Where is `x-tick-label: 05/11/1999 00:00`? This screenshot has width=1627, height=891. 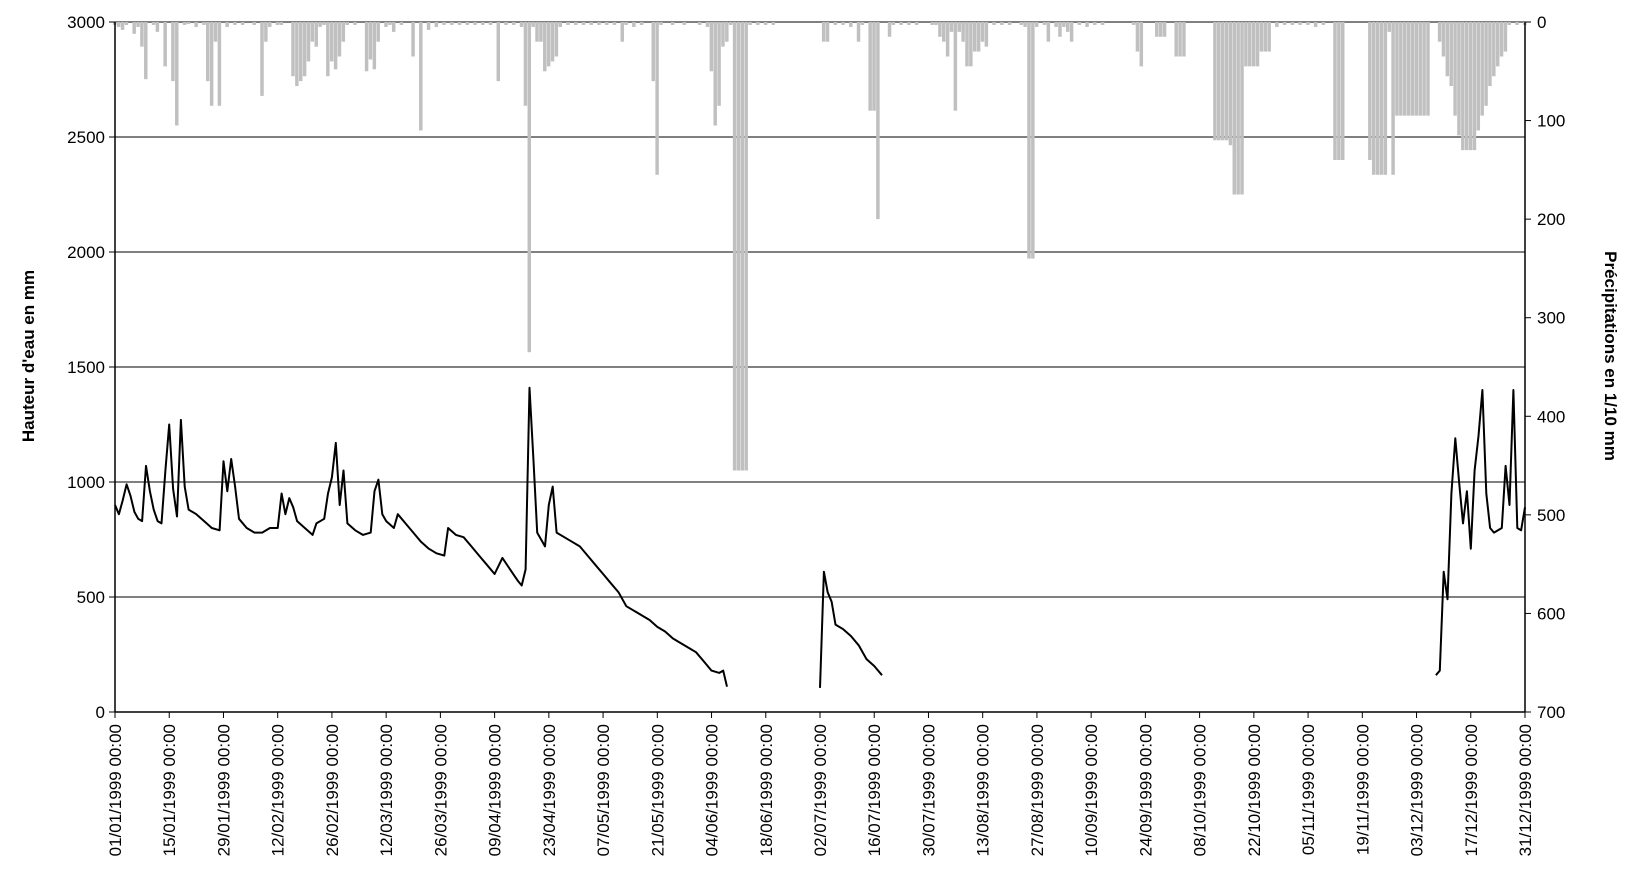 x-tick-label: 05/11/1999 00:00 is located at coordinates (1308, 789).